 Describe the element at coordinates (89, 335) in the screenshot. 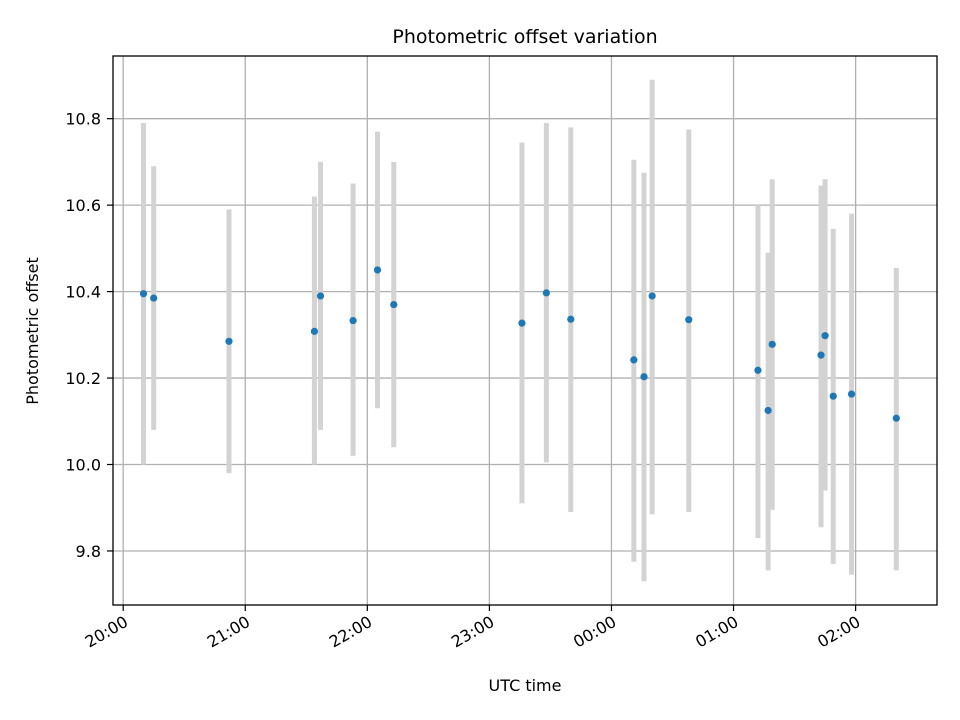

I see `y-axis: 9.8 10.0 10.2 10.4 10.6 10.8` at that location.